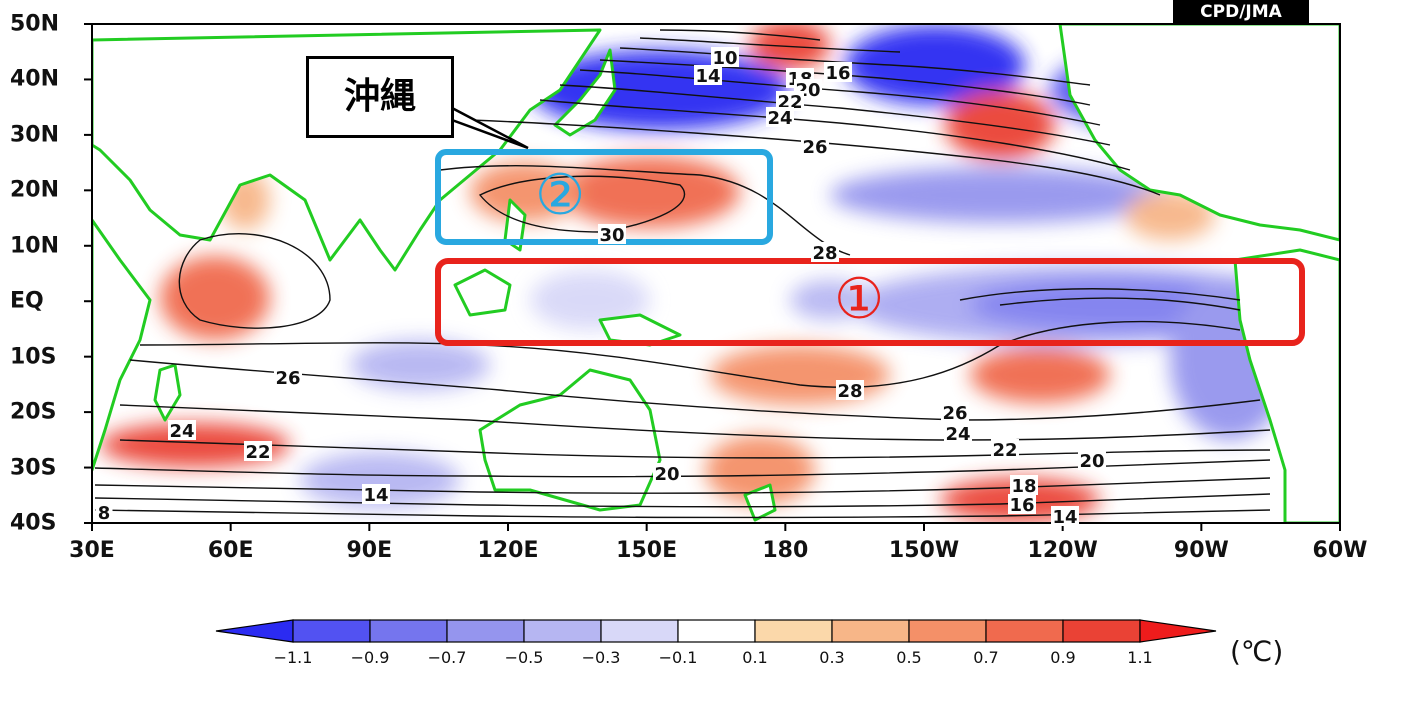 The image size is (1418, 703). Describe the element at coordinates (695, 390) in the screenshot. I see `contour-26-south` at that location.